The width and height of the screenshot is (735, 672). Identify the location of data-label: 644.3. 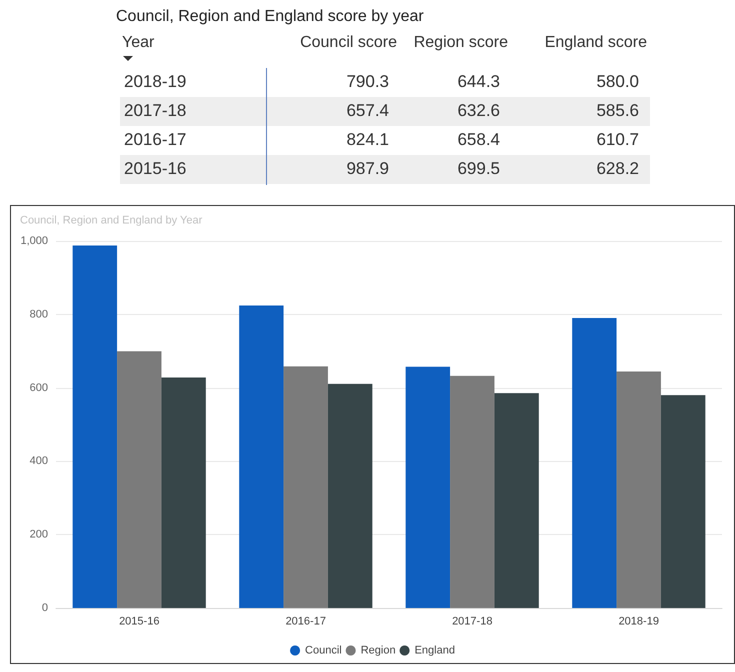
(478, 82).